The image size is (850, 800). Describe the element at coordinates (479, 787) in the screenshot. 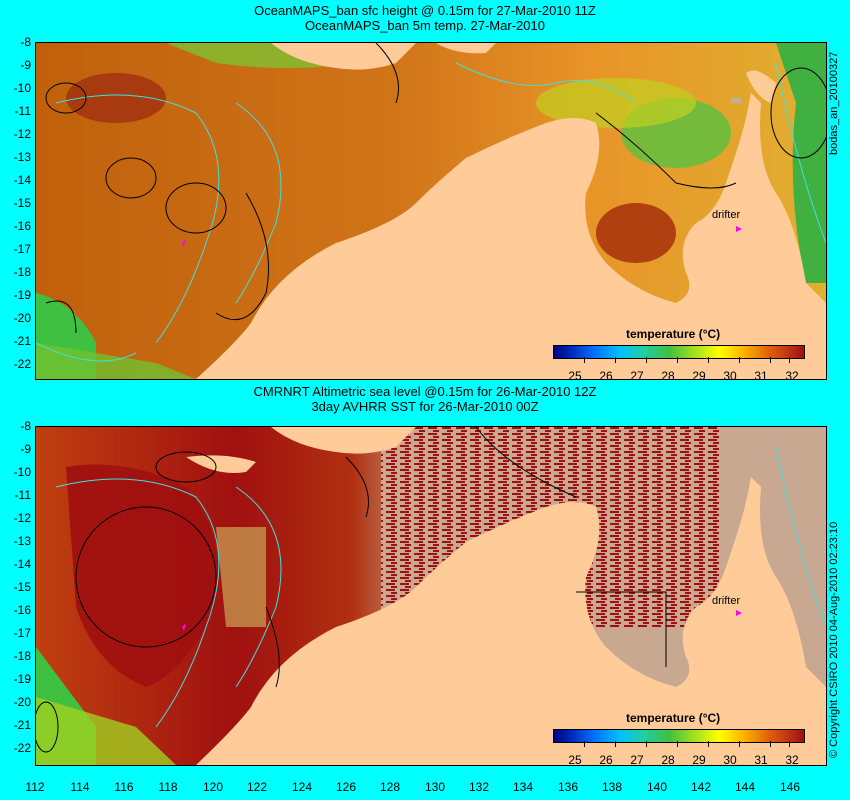

I see `x-tick: 132` at that location.